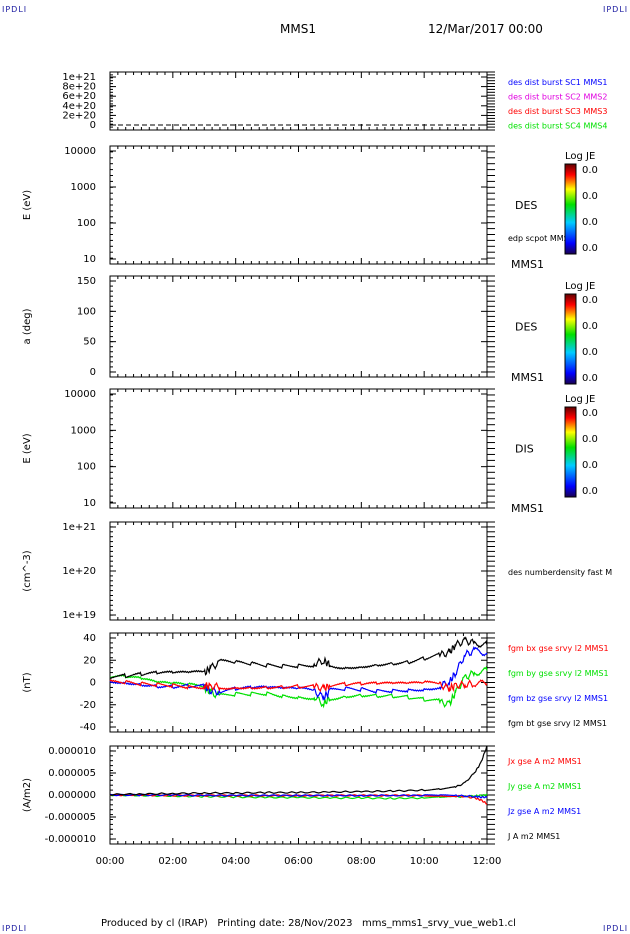  What do you see at coordinates (86, 467) in the screenshot?
I see `panel-4-y-tick-label: 100` at bounding box center [86, 467].